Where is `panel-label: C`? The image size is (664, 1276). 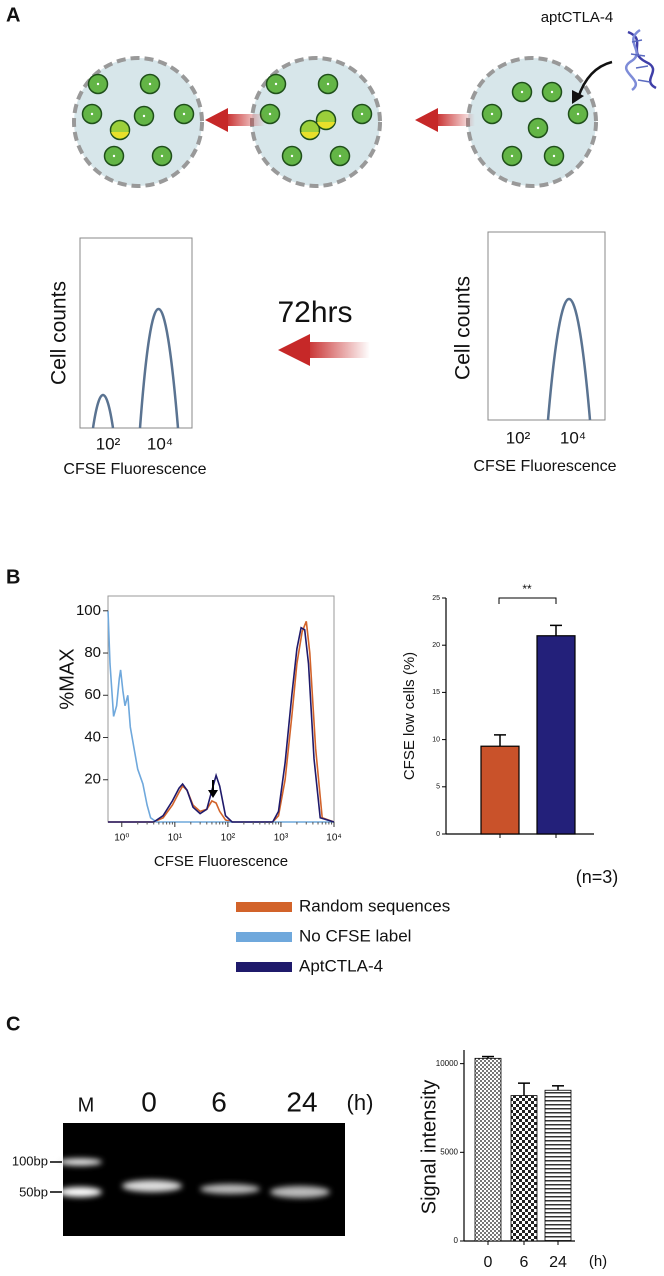
panel-label: C is located at coordinates (13, 1024).